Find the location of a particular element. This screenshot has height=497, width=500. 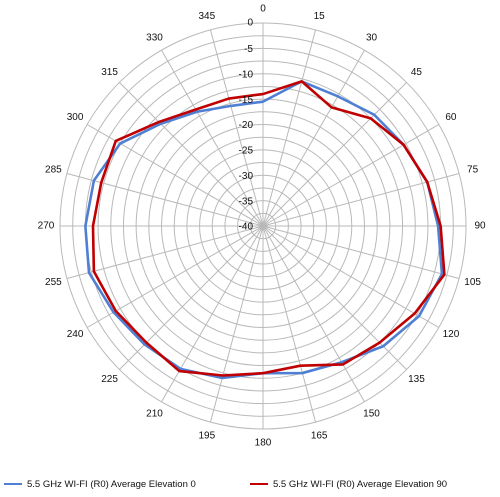

legend-label-elevation-0: 5.5 GHz WI-FI (R0) Average Elevation 0 is located at coordinates (111, 484).